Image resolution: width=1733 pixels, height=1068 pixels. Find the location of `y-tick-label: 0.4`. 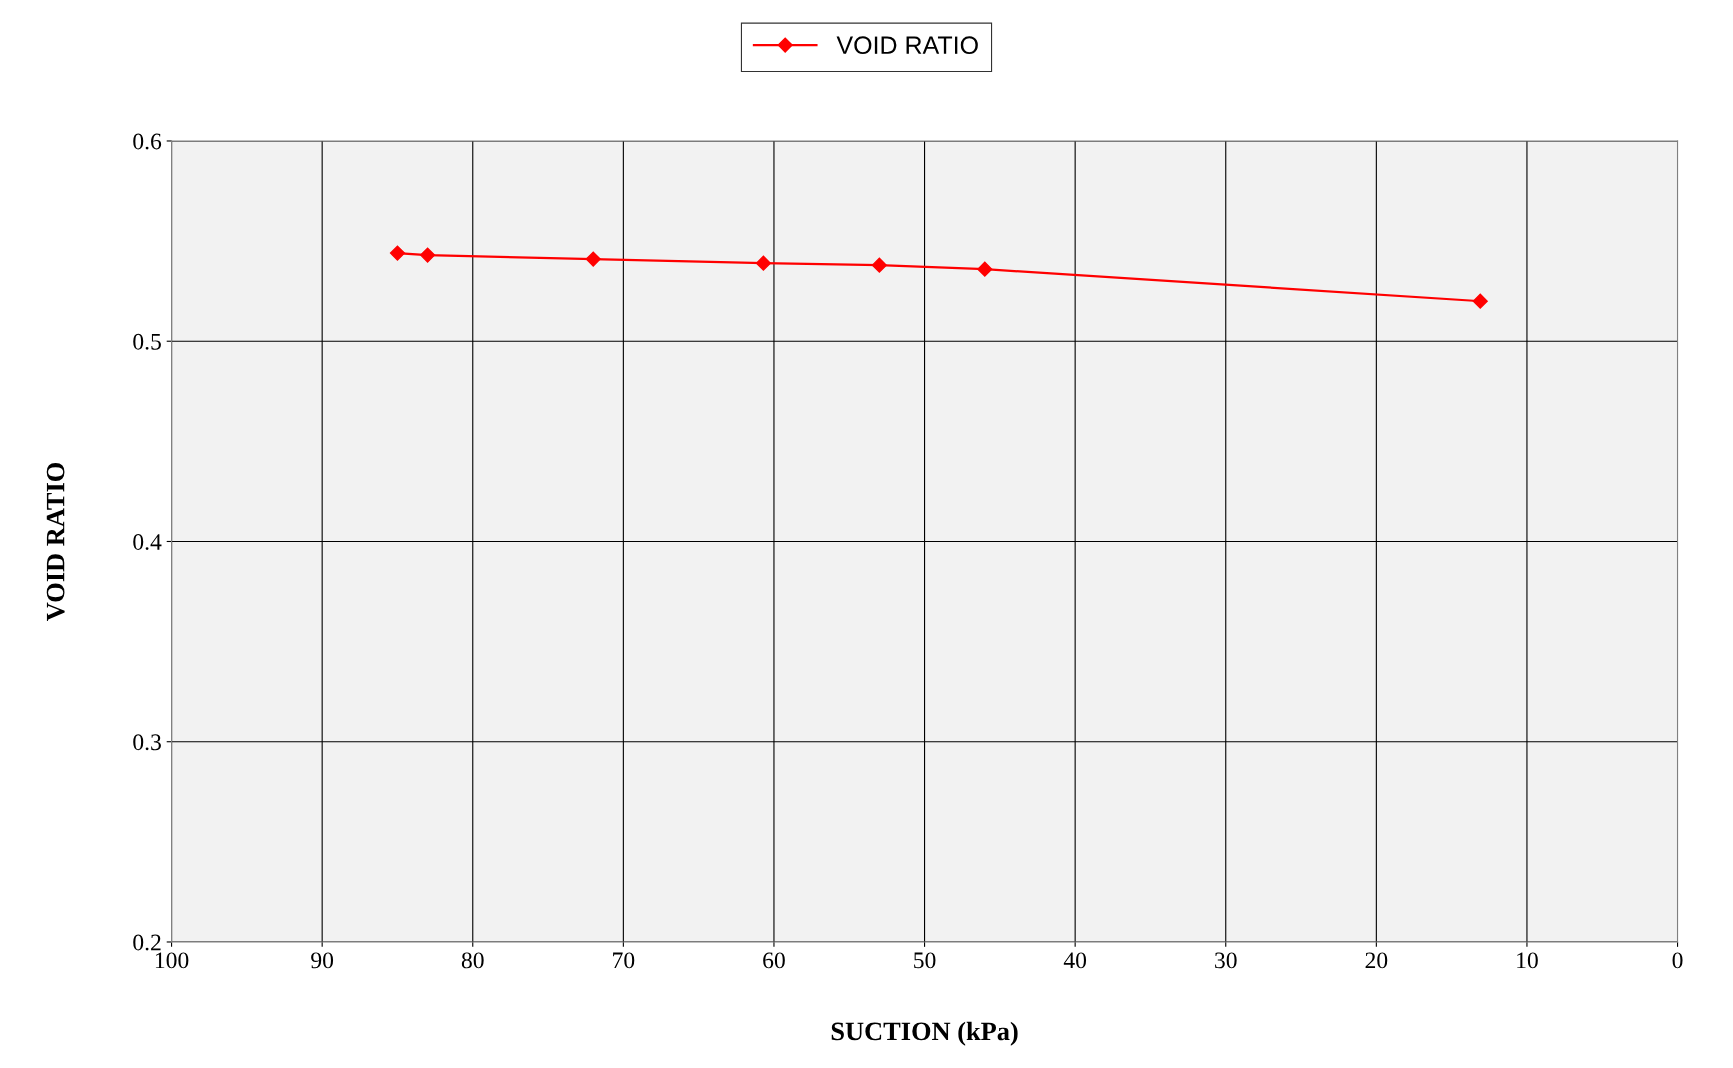

y-tick-label: 0.4 is located at coordinates (147, 541).